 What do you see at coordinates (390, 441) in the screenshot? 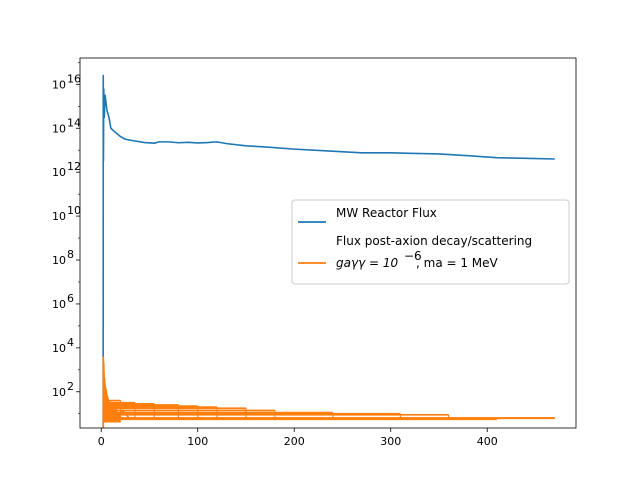
I see `x-tick-label: 300` at bounding box center [390, 441].